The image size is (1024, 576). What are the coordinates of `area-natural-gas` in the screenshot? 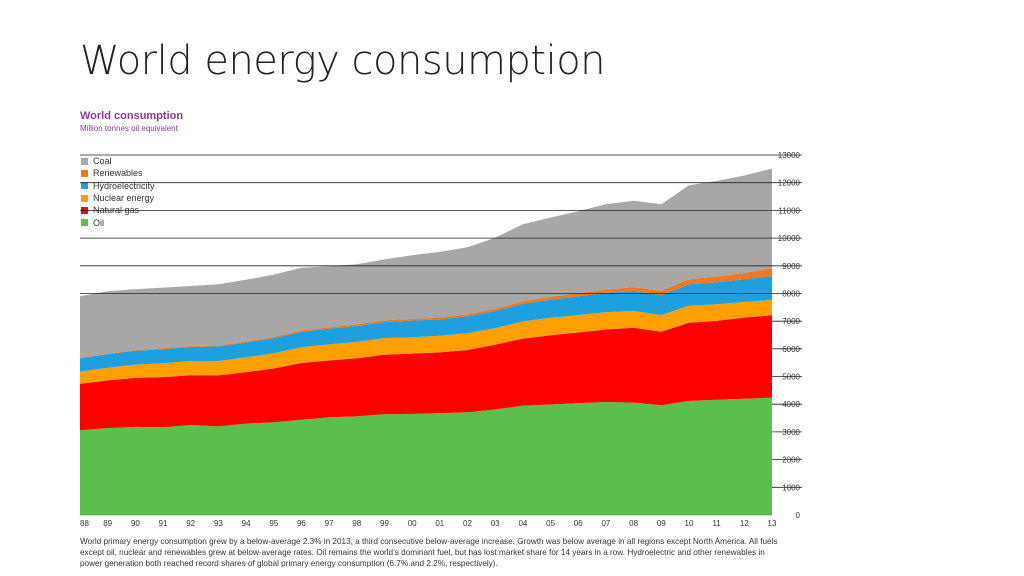 It's located at (426, 373).